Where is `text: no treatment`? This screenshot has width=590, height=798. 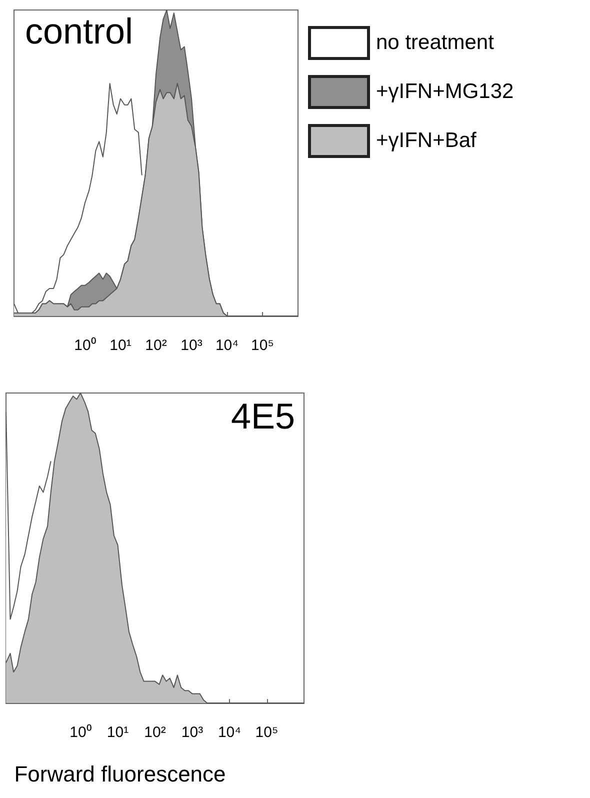 text: no treatment is located at coordinates (435, 42).